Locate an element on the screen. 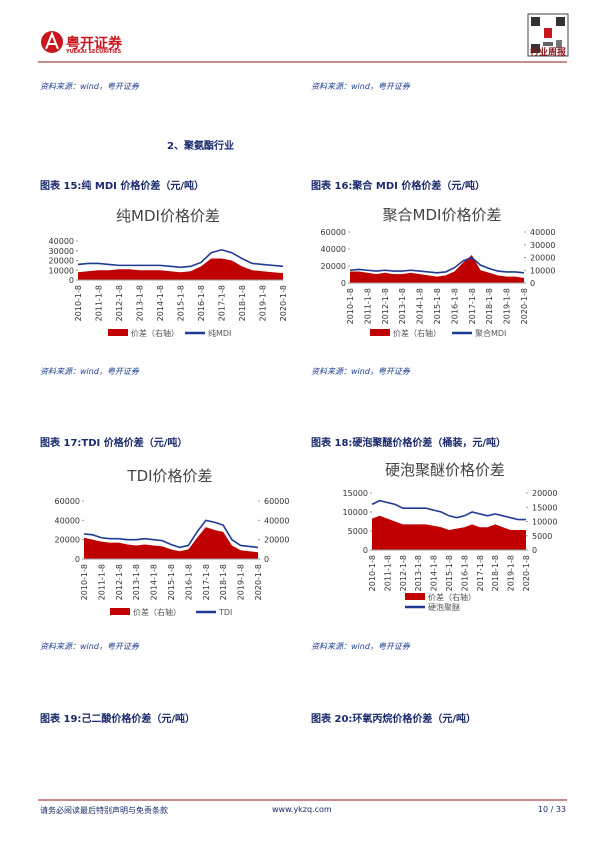 This screenshot has width=596, height=843. caption: 图表 18:硬泡聚醚价格价差（桶装，元/吨） is located at coordinates (409, 443).